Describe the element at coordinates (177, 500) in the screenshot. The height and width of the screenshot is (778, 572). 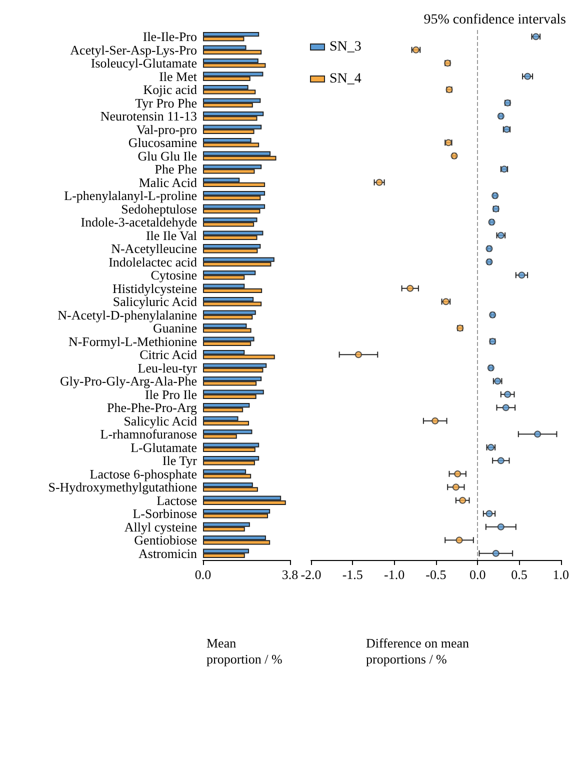
I see `y-tick-label: Lactose` at that location.